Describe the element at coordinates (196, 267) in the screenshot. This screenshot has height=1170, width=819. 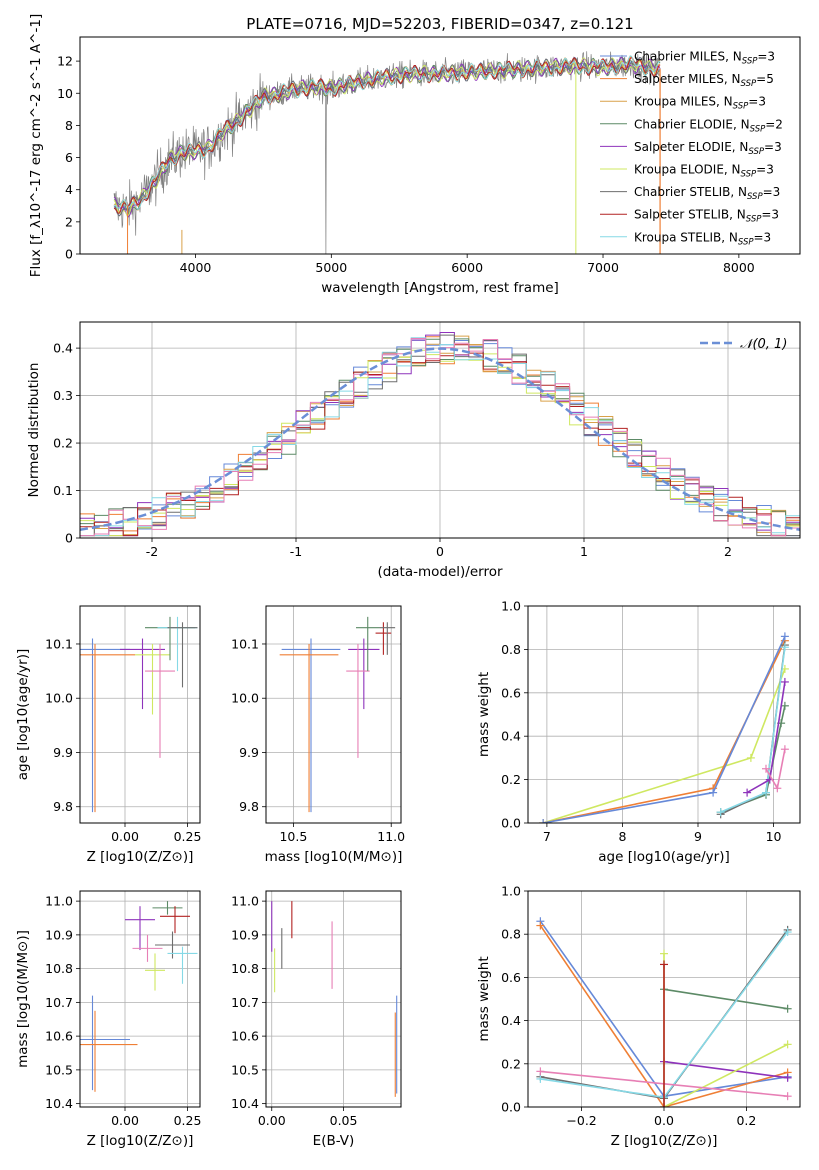
I see `x-tick-label: 4000` at that location.